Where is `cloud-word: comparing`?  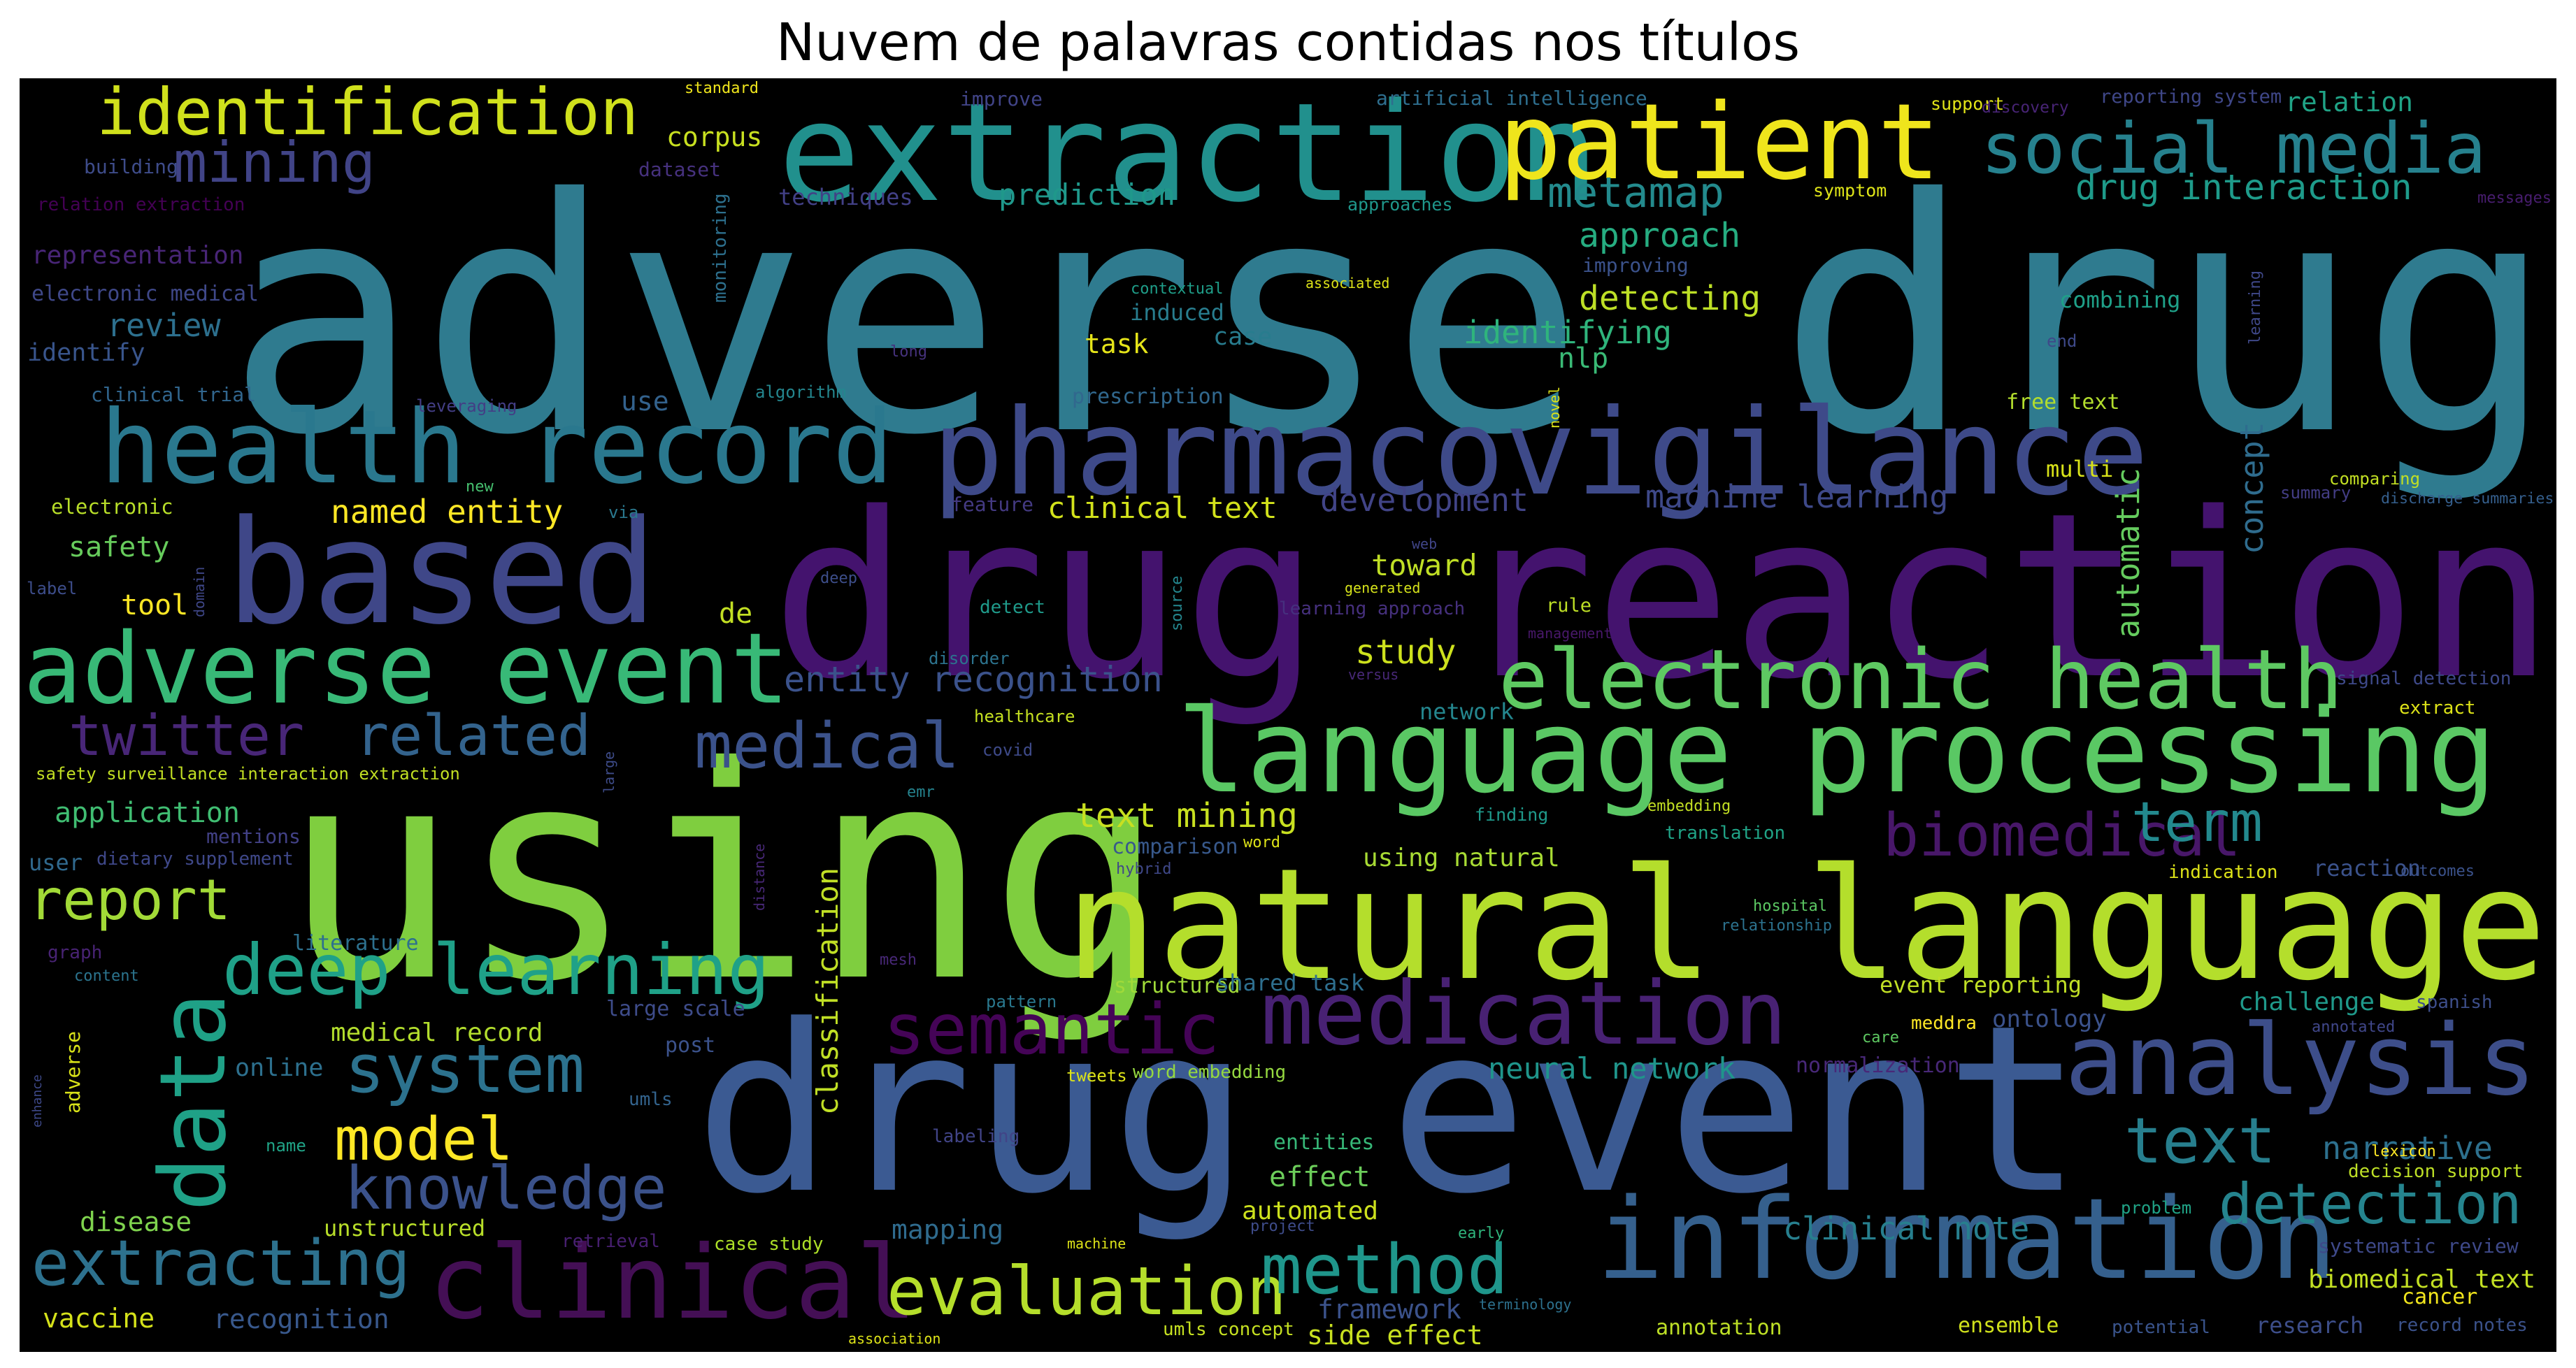
cloud-word: comparing is located at coordinates (2375, 479).